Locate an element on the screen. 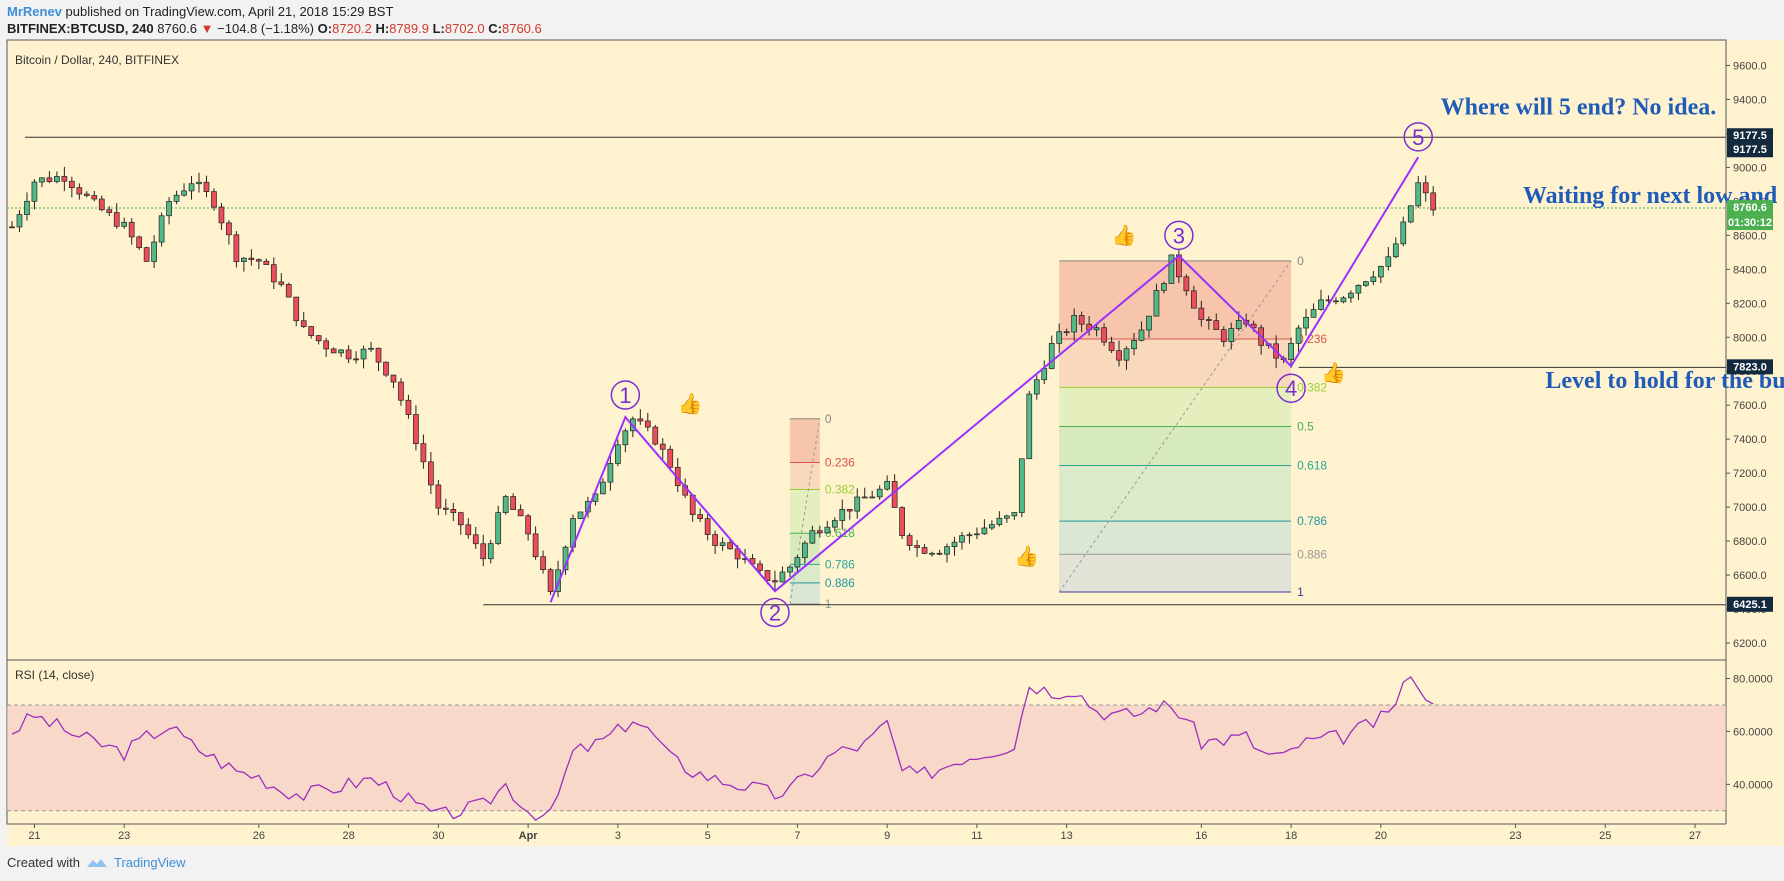 The image size is (1784, 881). x-tick-label: 11 is located at coordinates (976, 836).